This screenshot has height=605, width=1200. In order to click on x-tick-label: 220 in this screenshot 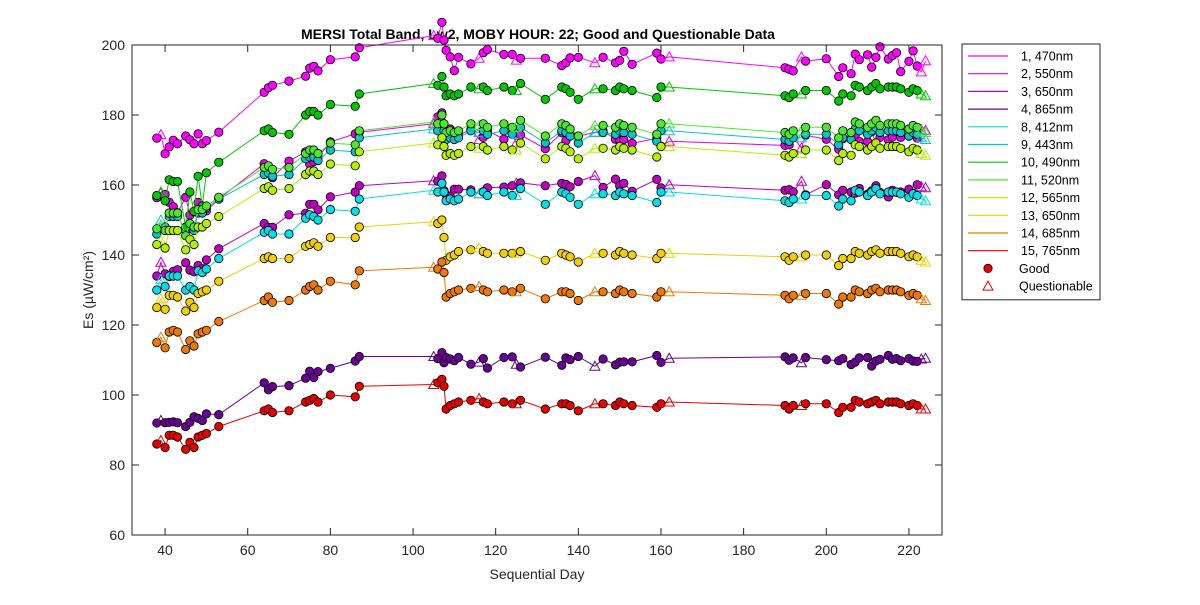, I will do `click(909, 550)`.